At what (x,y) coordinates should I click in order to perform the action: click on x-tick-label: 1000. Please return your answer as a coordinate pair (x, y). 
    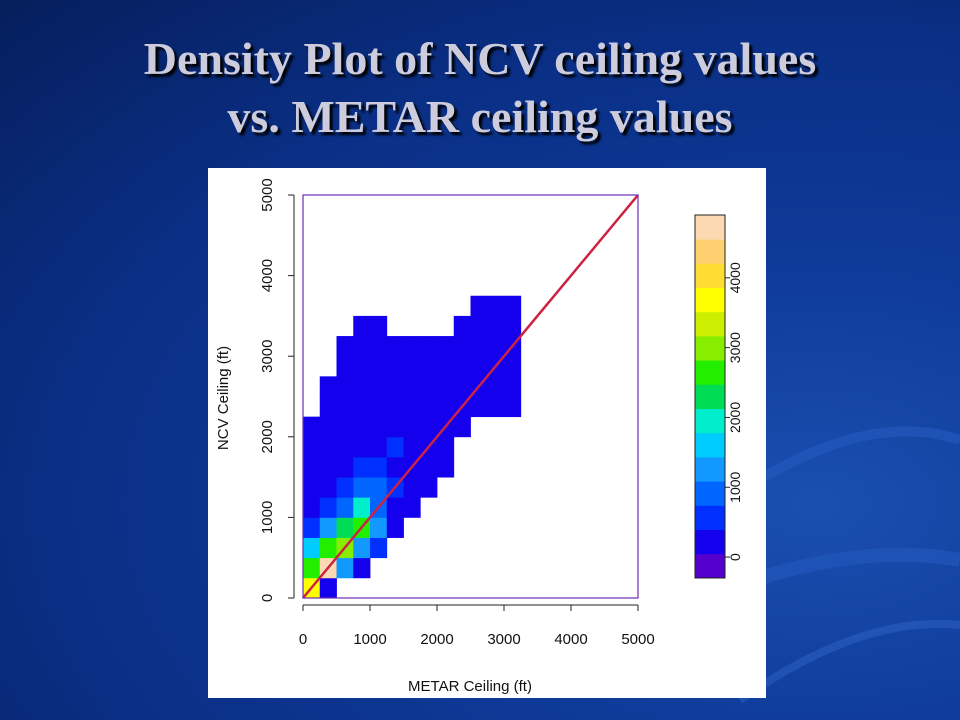
    Looking at the image, I should click on (369, 639).